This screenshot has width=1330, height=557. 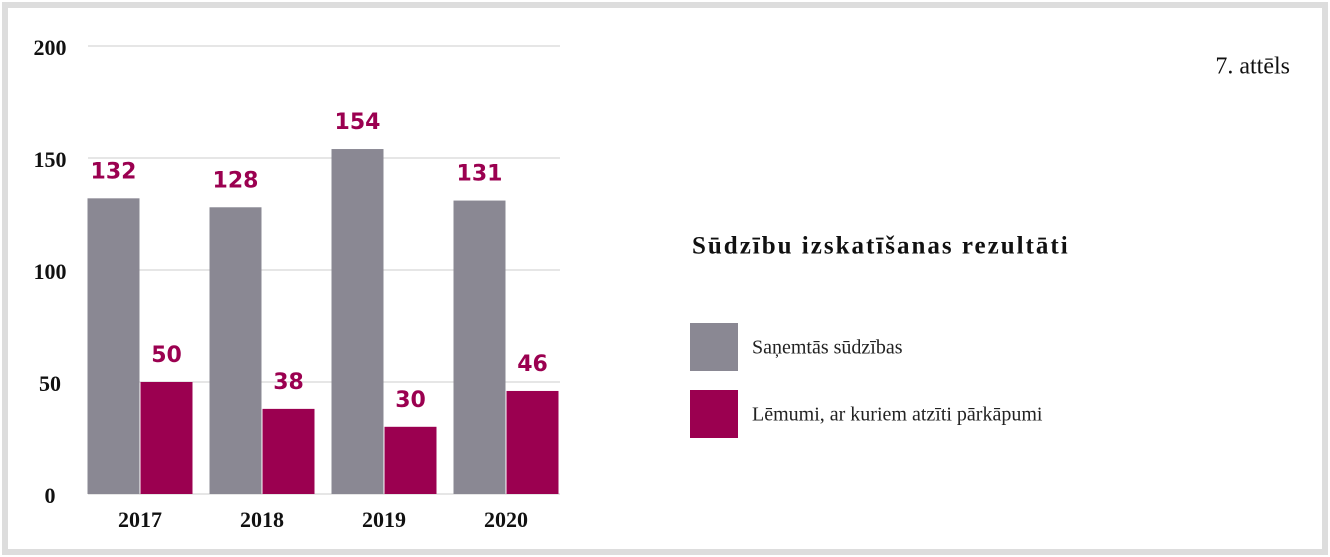 What do you see at coordinates (50, 47) in the screenshot?
I see `y-tick-label: 200` at bounding box center [50, 47].